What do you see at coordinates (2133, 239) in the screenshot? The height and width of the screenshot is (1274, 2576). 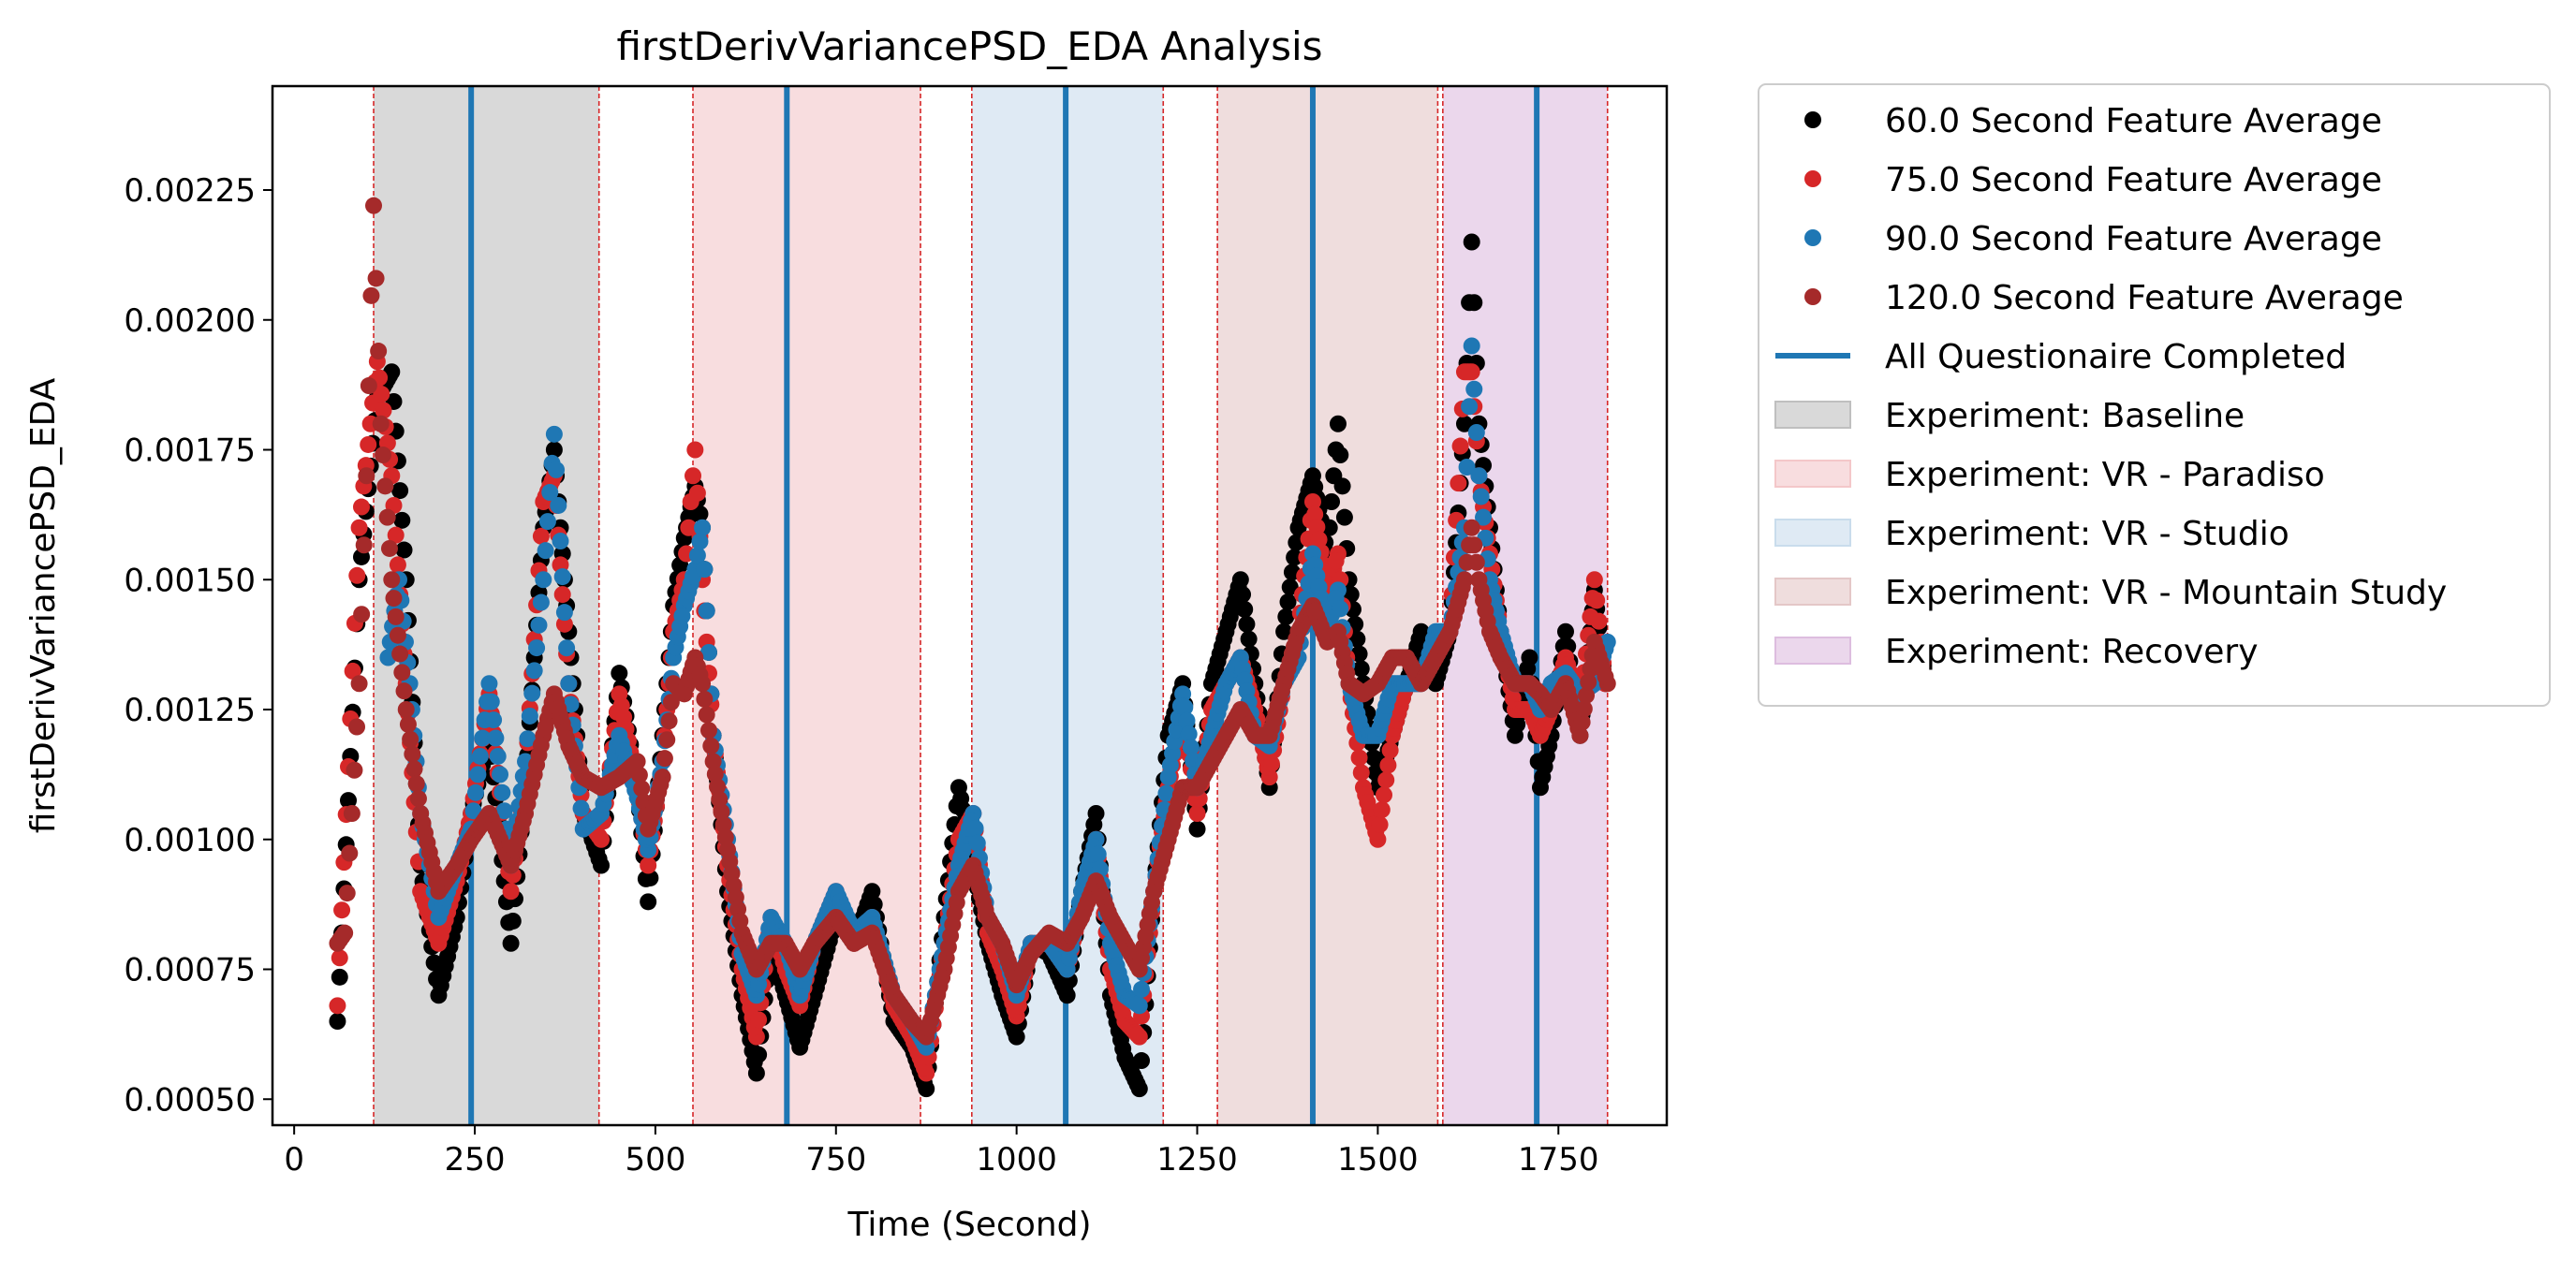 I see `legend-label: 90.0 Second Feature Average` at bounding box center [2133, 239].